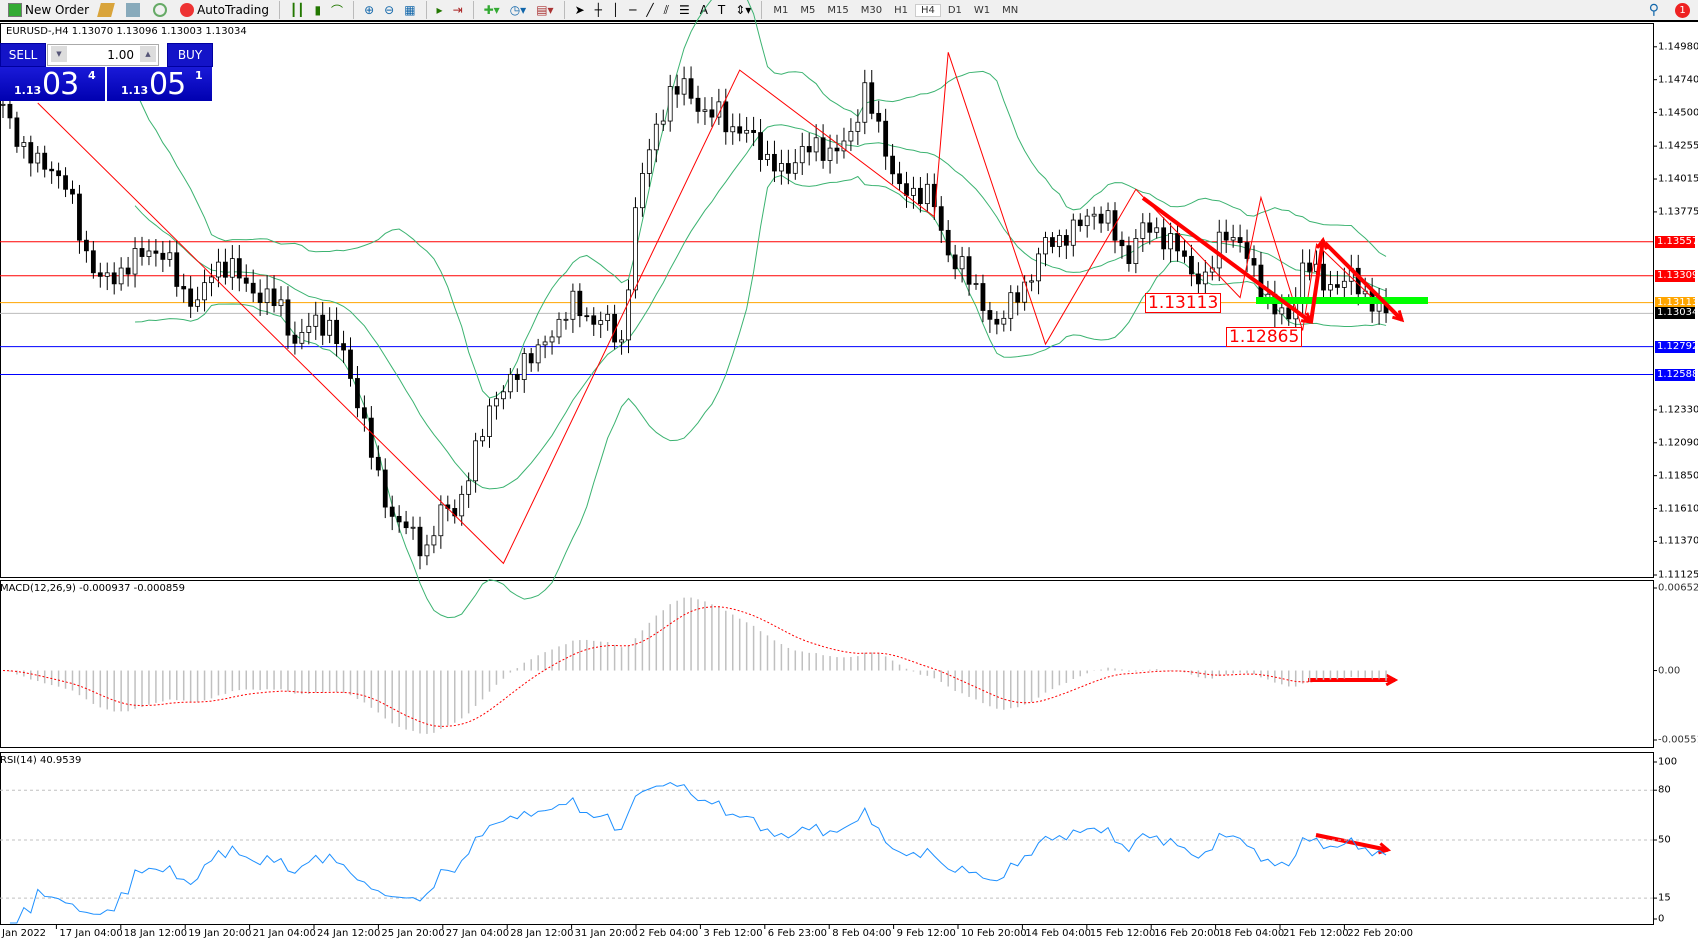  Describe the element at coordinates (927, 10) in the screenshot. I see `timeframe-h4: H4` at that location.